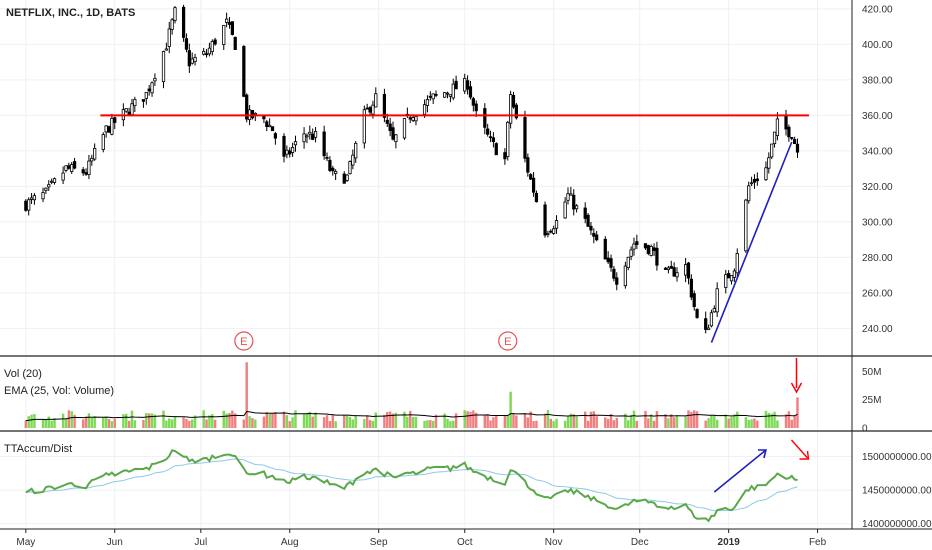 Image resolution: width=932 pixels, height=550 pixels. I want to click on volume-ema-label: EMA (25, Vol: Volume), so click(59, 391).